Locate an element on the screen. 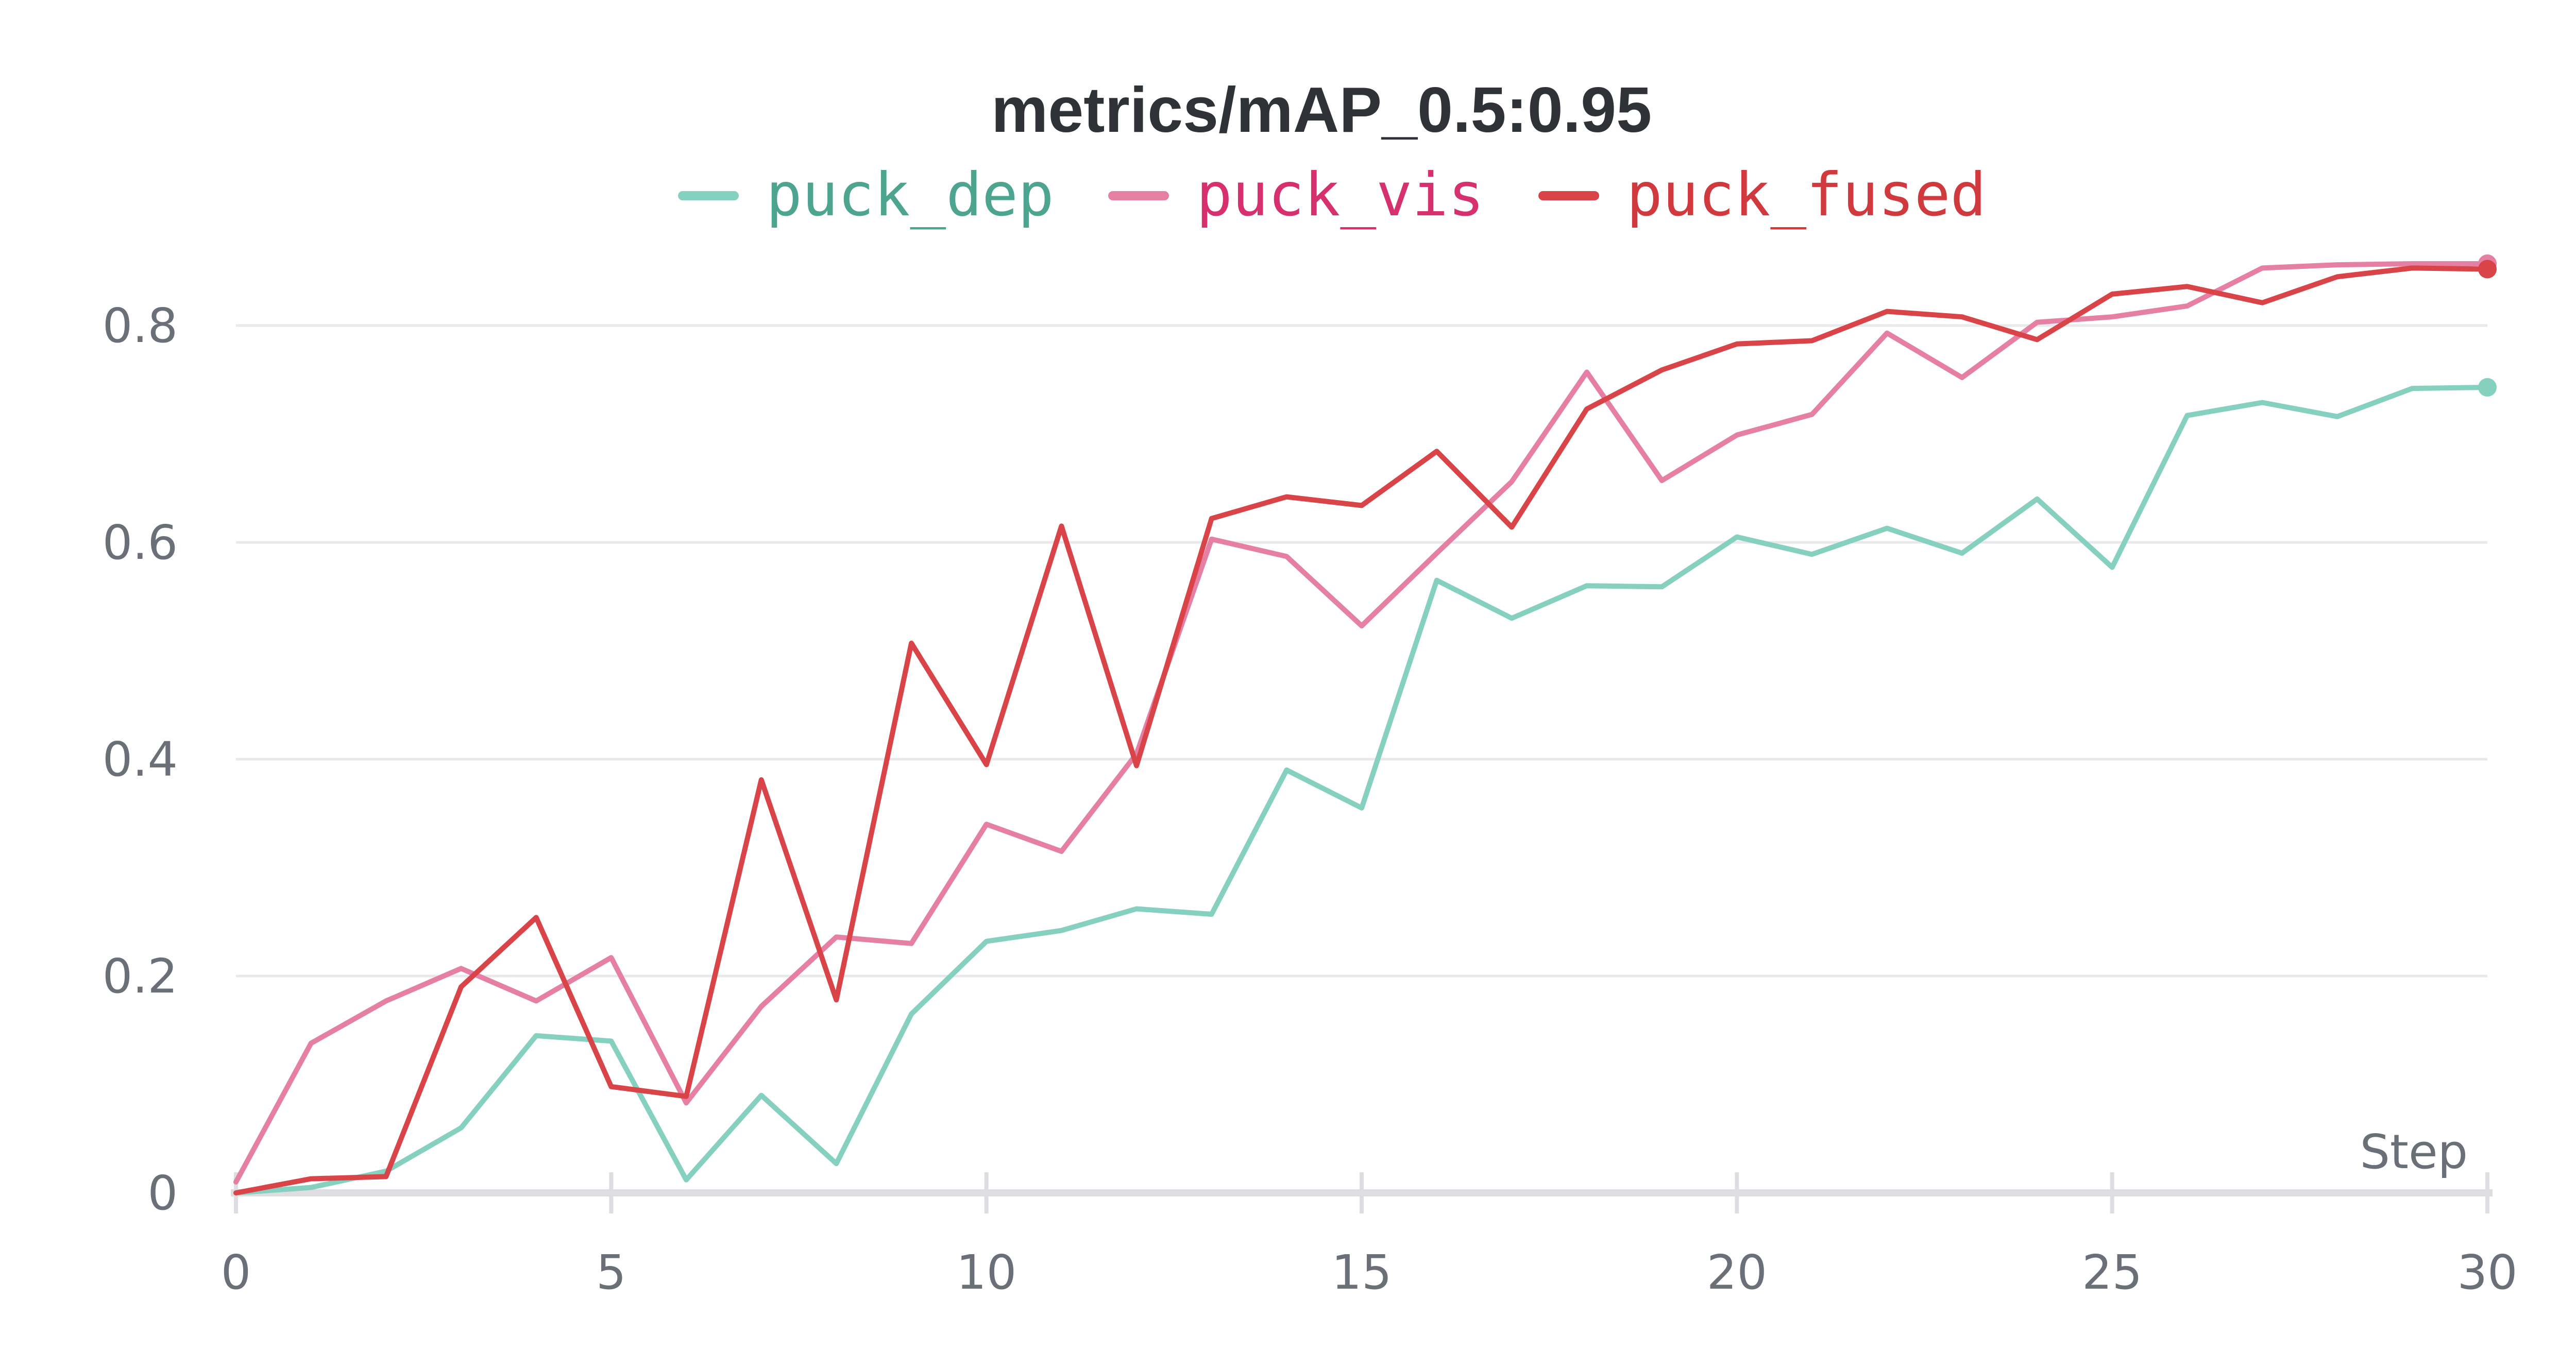  legend: puck_dep puck_vis puck_fused is located at coordinates (1332, 195).